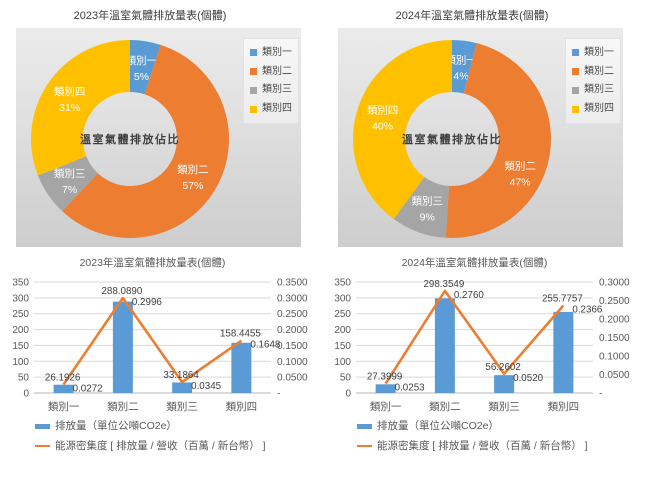 The height and width of the screenshot is (491, 645). Describe the element at coordinates (277, 71) in the screenshot. I see `legend-label: 類別二` at that location.